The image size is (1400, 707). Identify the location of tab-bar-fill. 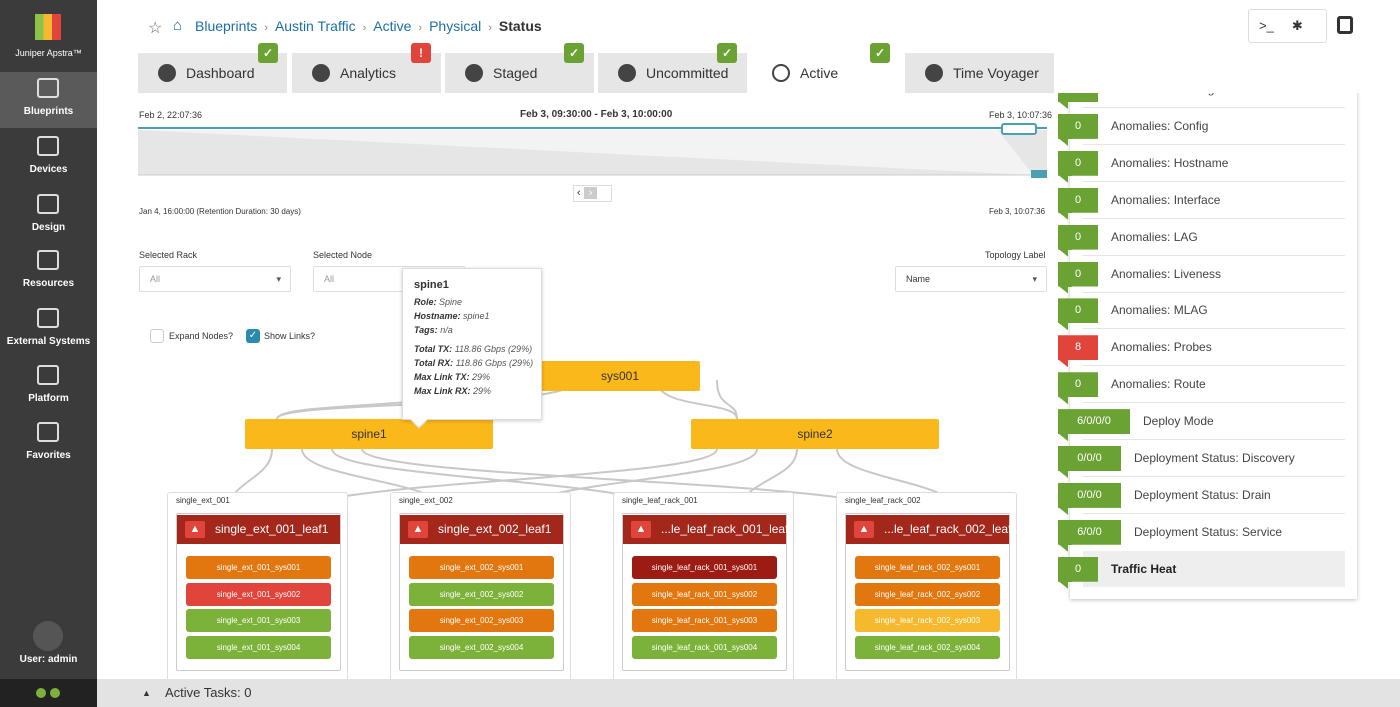
(1227, 73).